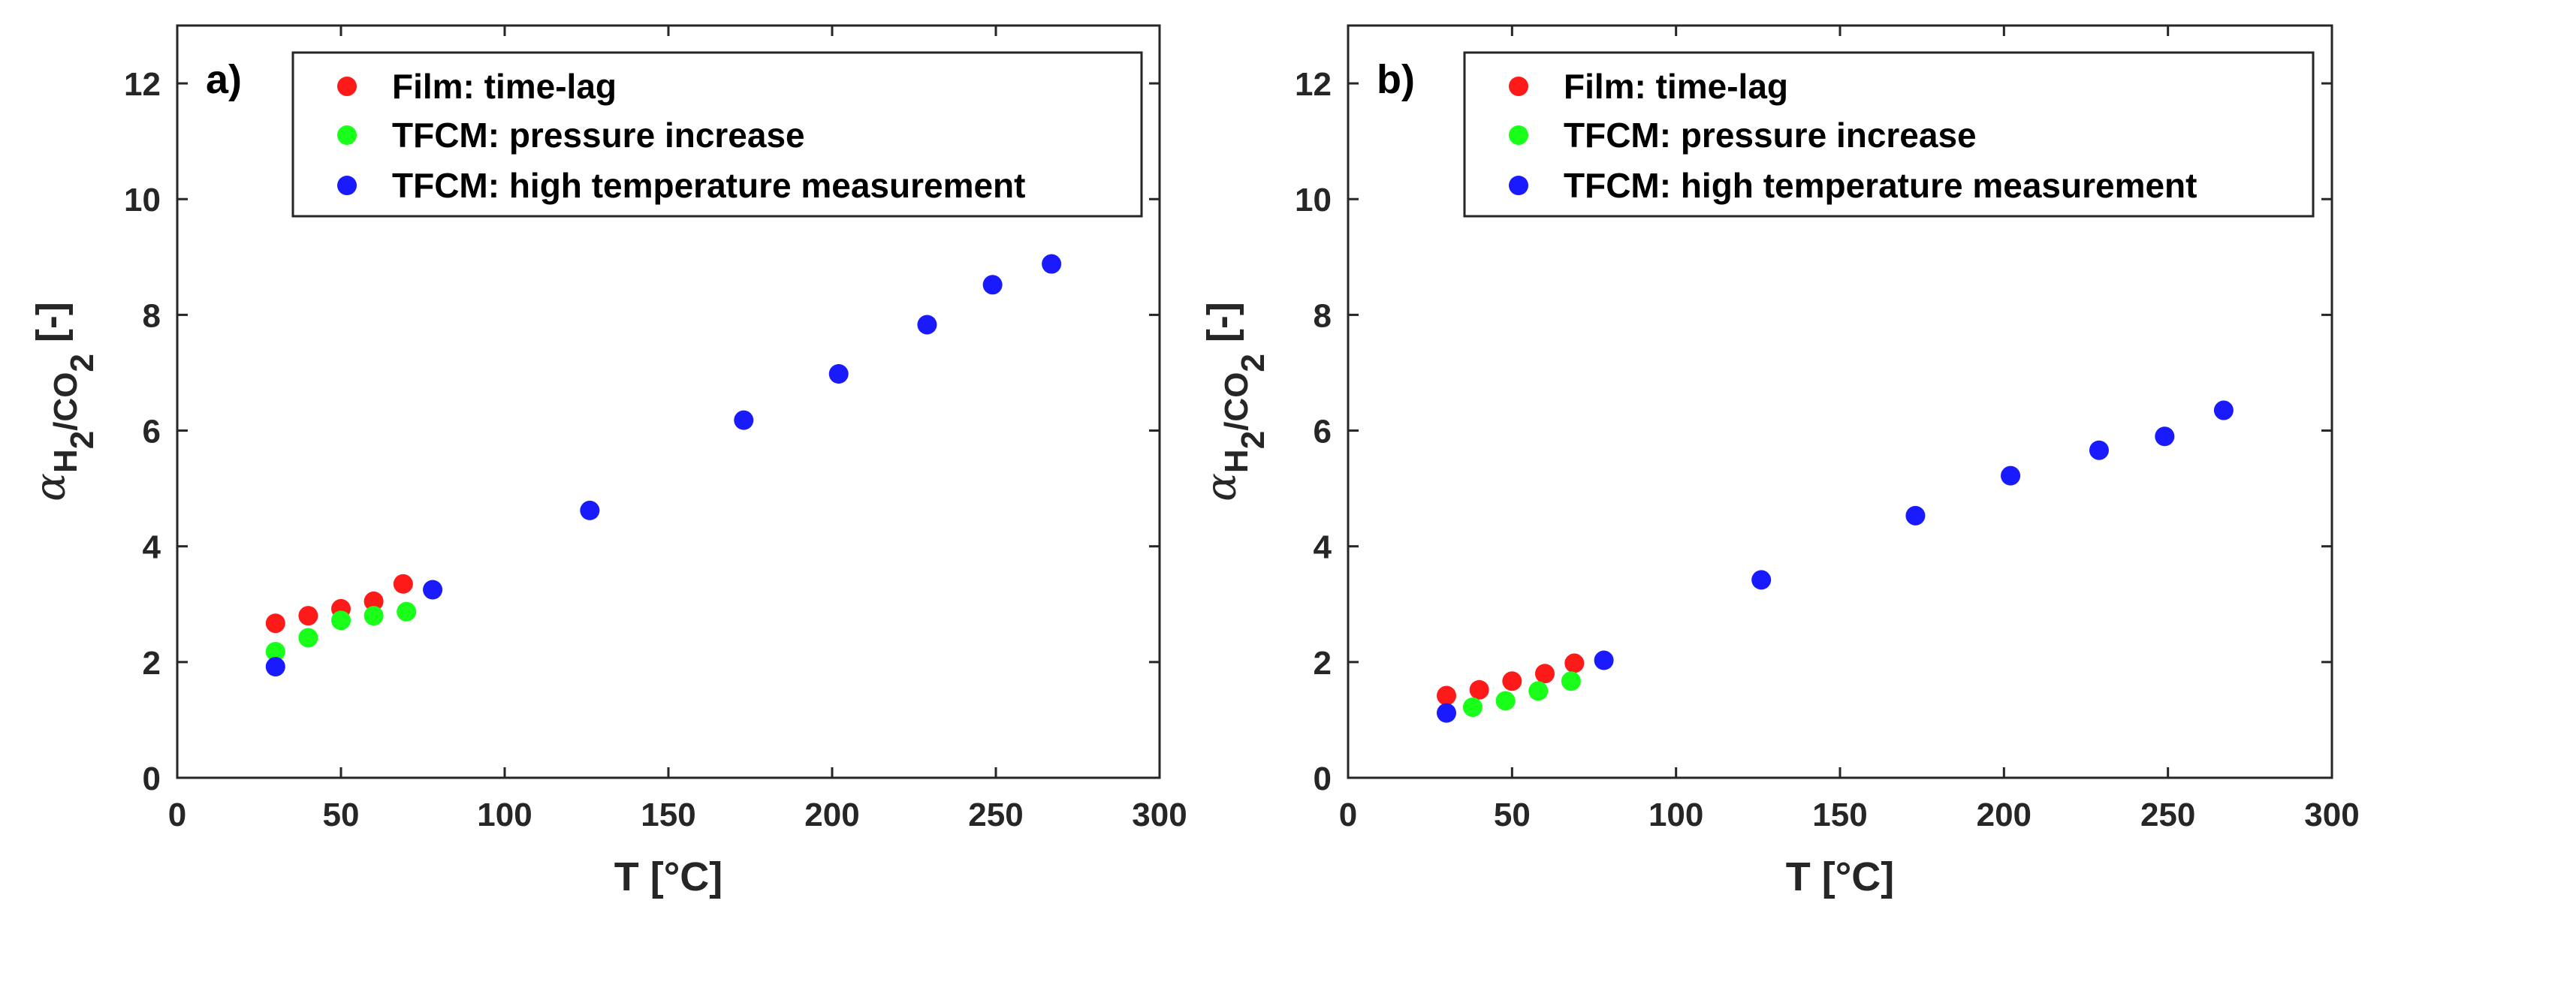 This screenshot has height=997, width=2576. What do you see at coordinates (152, 663) in the screenshot?
I see `y-tick-label: 2` at bounding box center [152, 663].